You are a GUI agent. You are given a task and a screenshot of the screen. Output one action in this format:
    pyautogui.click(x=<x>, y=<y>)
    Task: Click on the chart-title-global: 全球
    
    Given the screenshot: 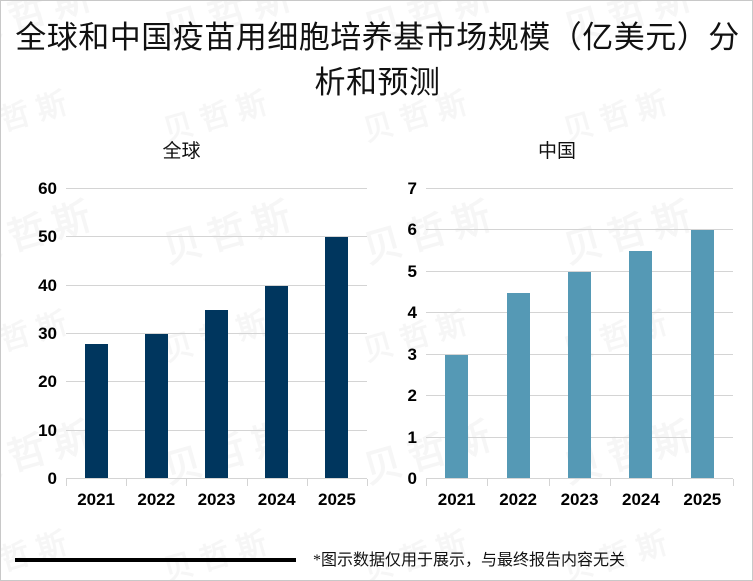 What is the action you would take?
    pyautogui.click(x=181, y=151)
    